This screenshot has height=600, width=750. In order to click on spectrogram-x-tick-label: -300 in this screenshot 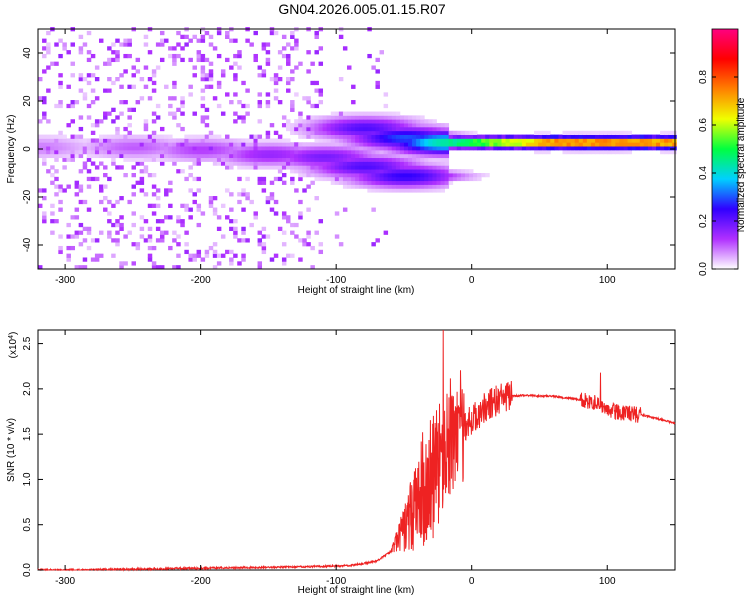, I will do `click(65, 280)`.